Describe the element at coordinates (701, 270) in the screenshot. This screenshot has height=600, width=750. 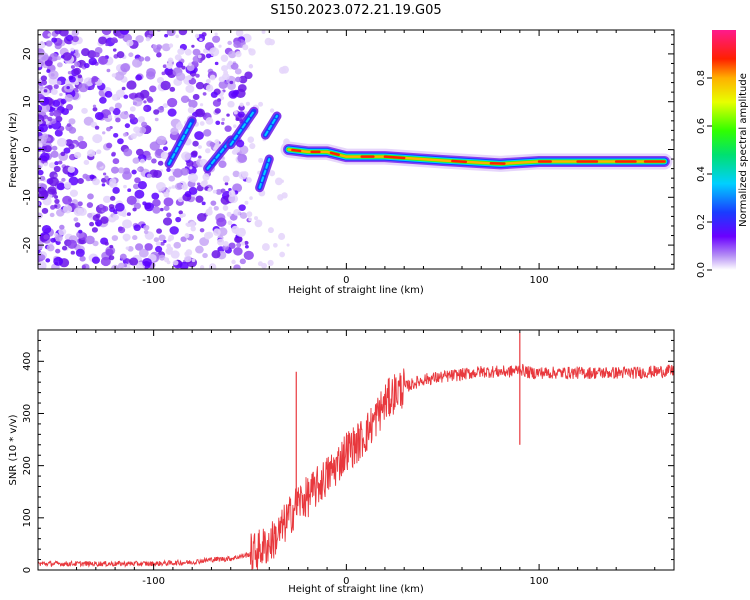
I see `colorbar-tick-label: 0.0` at that location.